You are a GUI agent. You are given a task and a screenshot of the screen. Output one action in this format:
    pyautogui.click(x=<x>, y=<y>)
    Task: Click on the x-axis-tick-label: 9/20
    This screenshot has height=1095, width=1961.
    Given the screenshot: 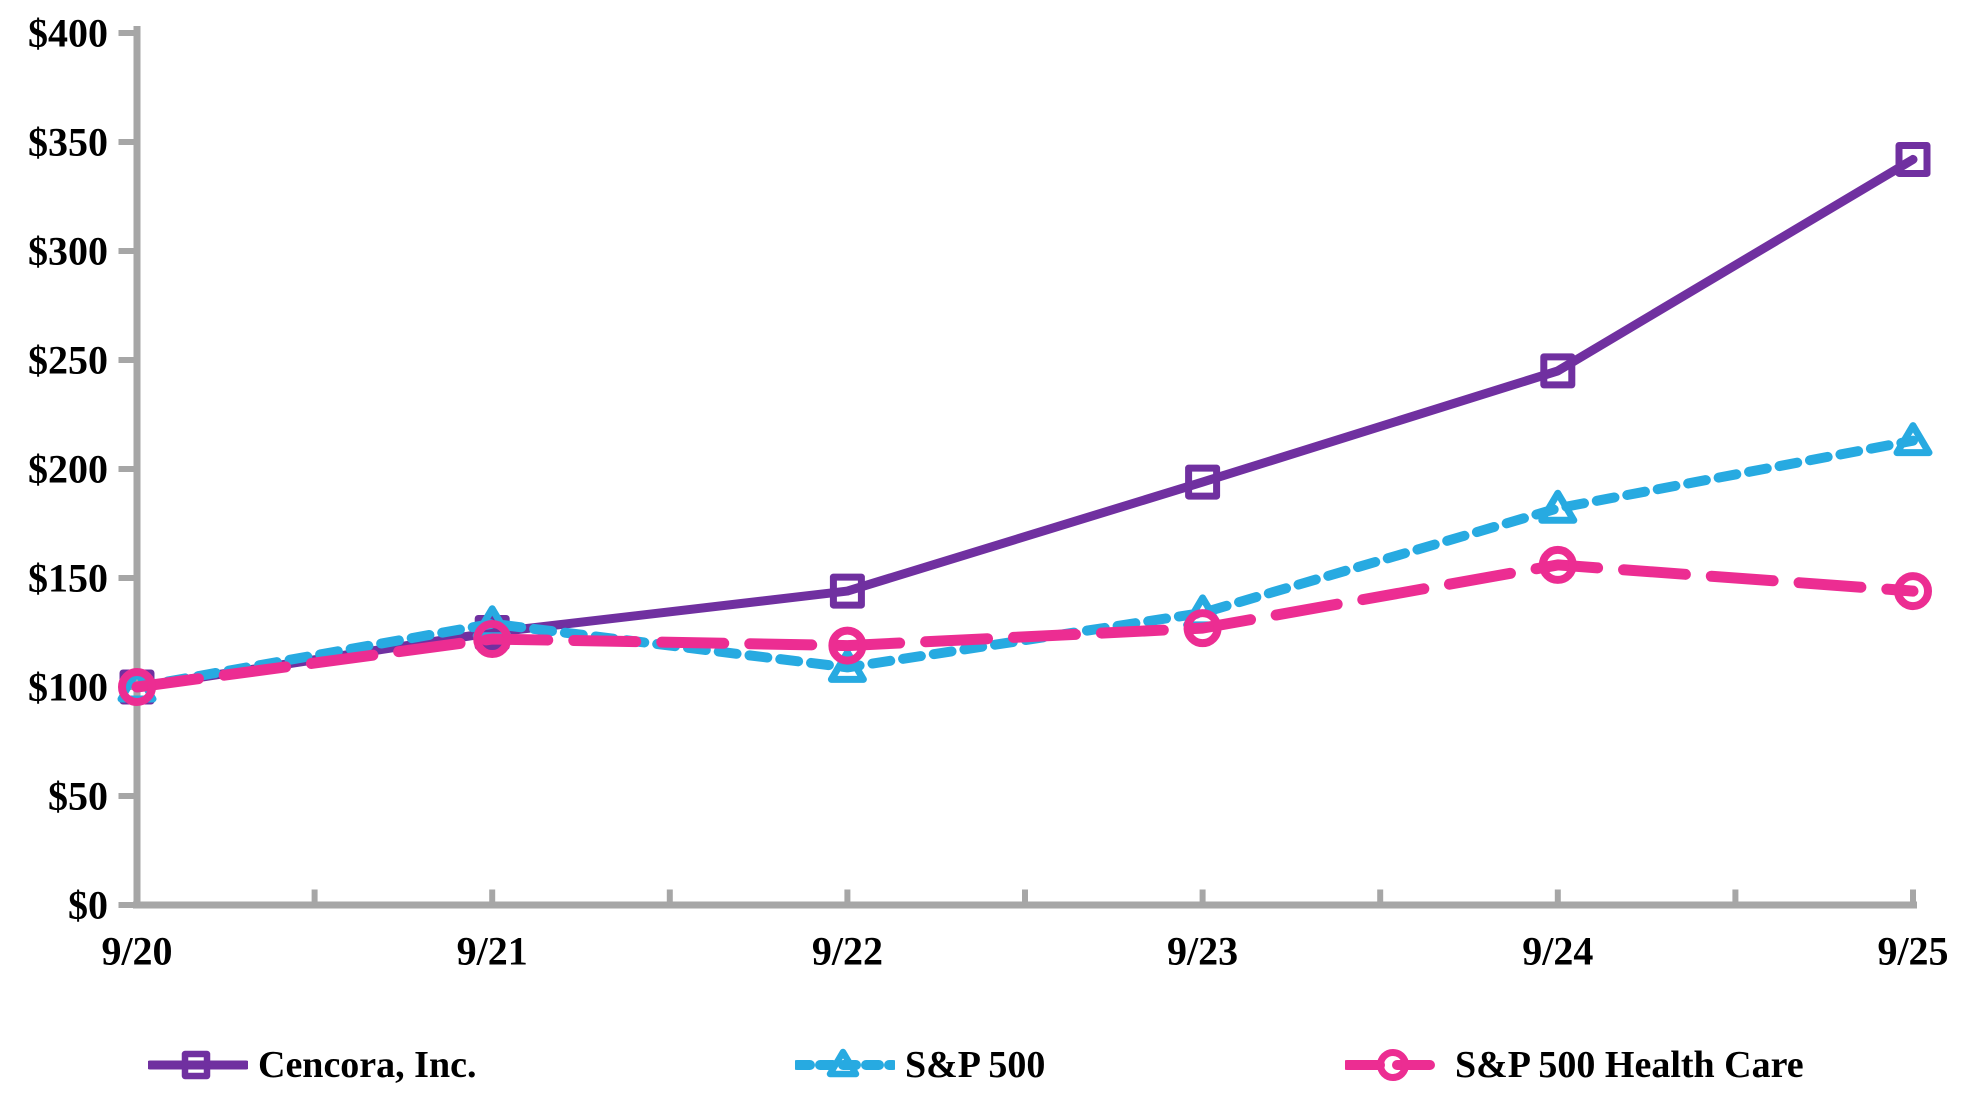 What is the action you would take?
    pyautogui.click(x=136, y=951)
    